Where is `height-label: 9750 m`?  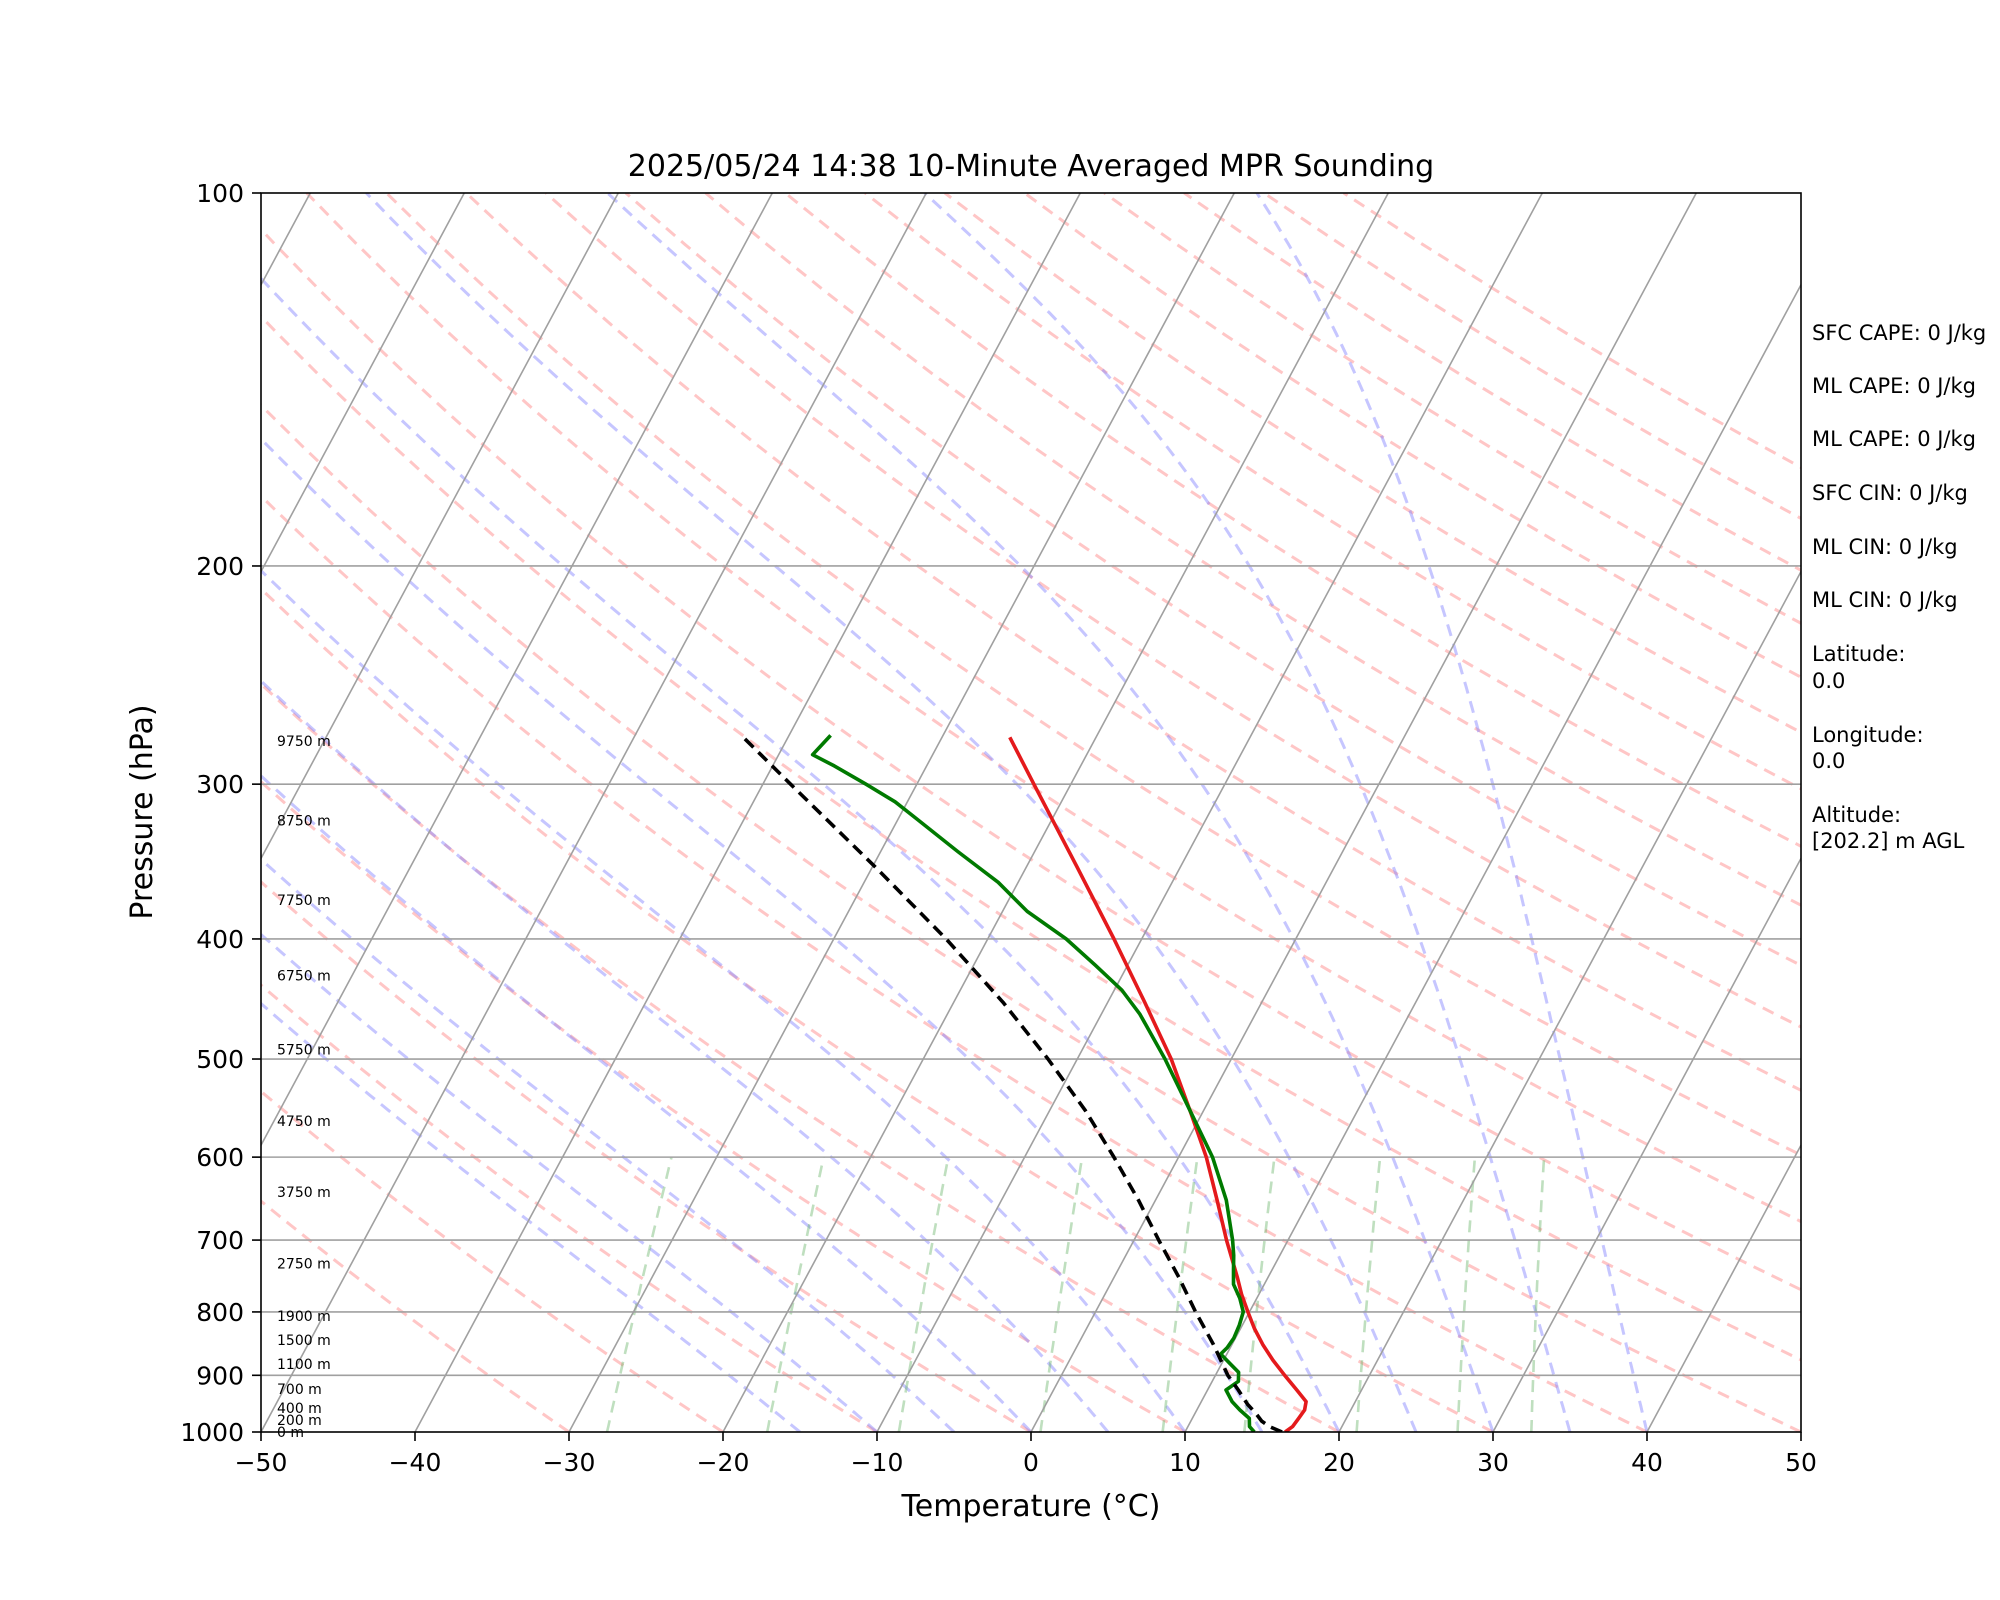 height-label: 9750 m is located at coordinates (304, 742).